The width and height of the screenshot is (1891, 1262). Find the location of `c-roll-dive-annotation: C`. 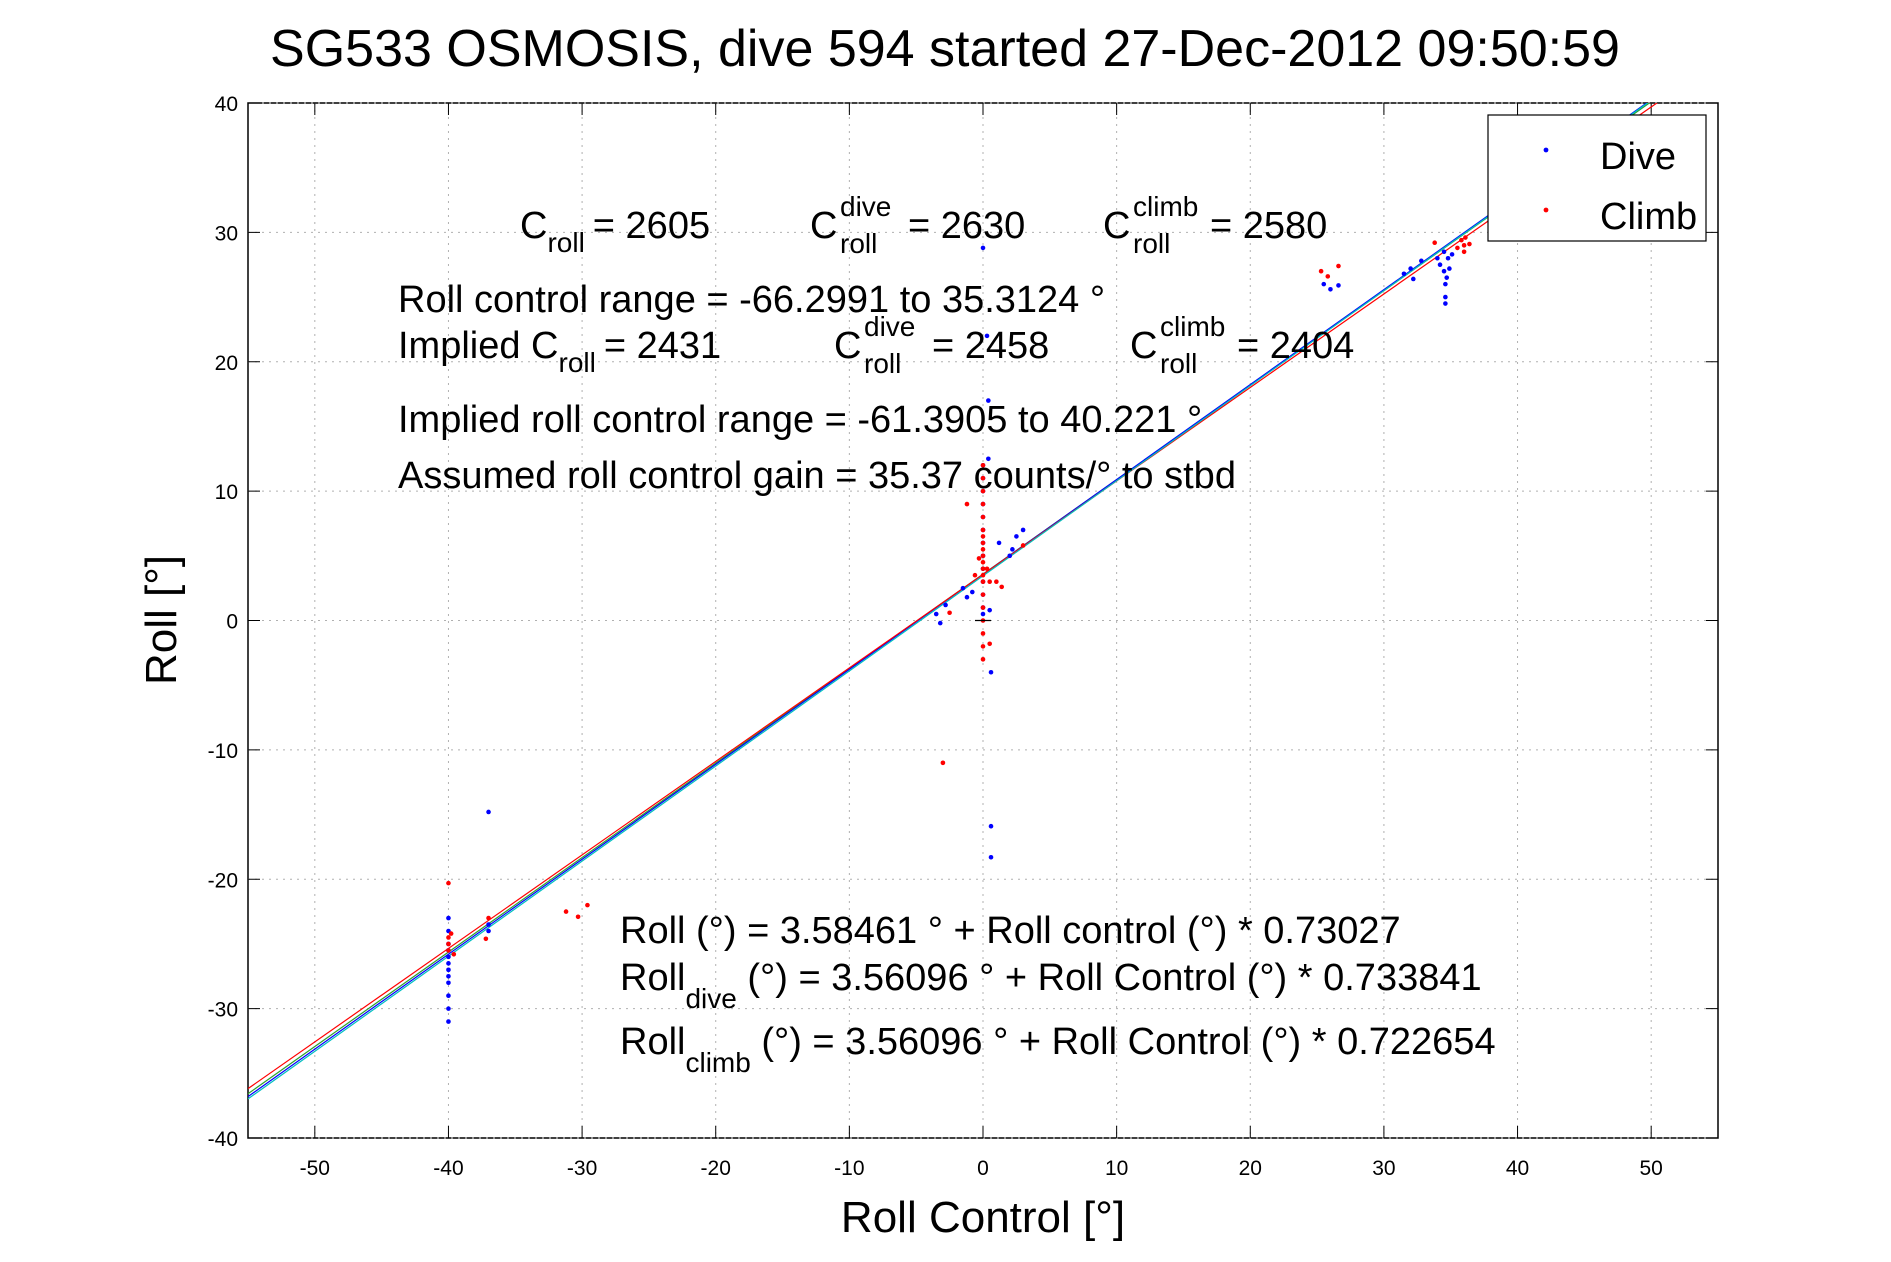

c-roll-dive-annotation: C is located at coordinates (823, 226).